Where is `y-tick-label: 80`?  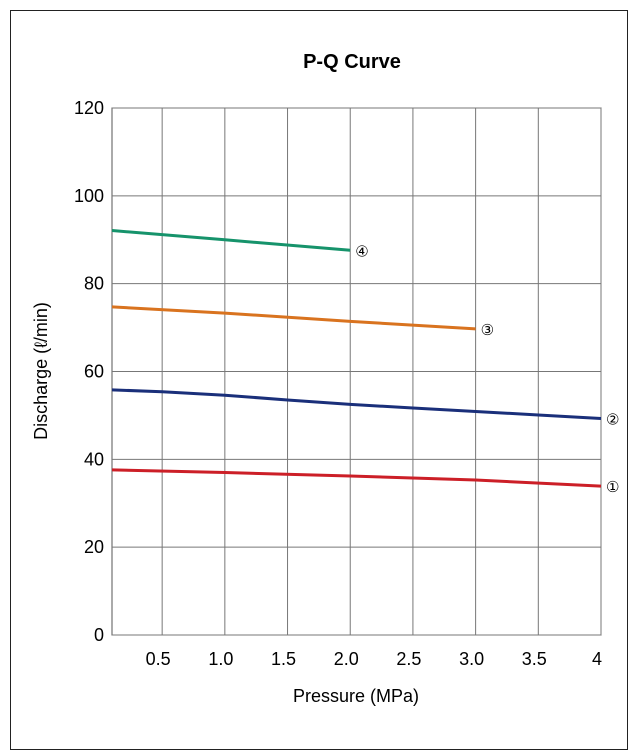 y-tick-label: 80 is located at coordinates (94, 284).